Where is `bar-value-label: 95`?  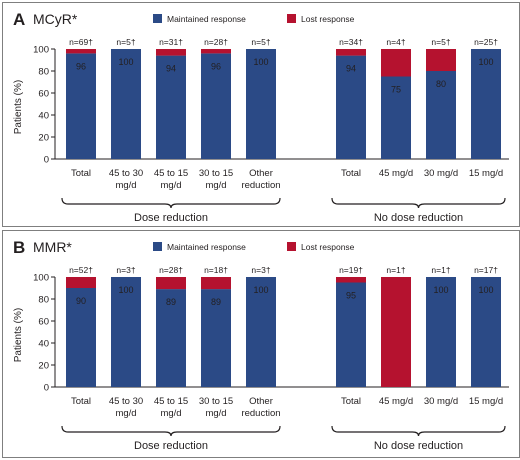 bar-value-label: 95 is located at coordinates (351, 296).